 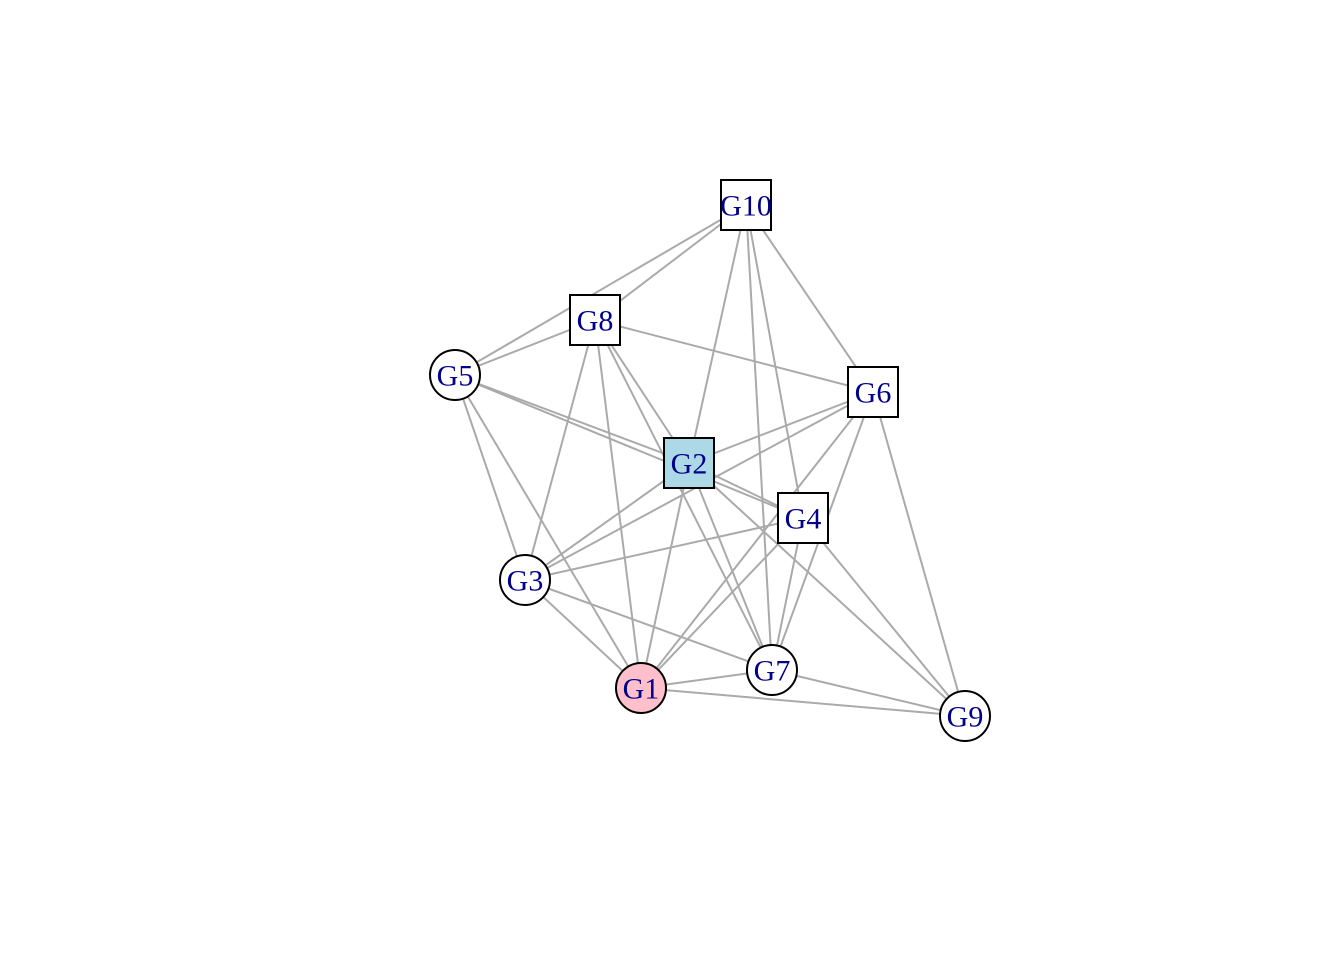 I want to click on node-label: G4, so click(x=803, y=519).